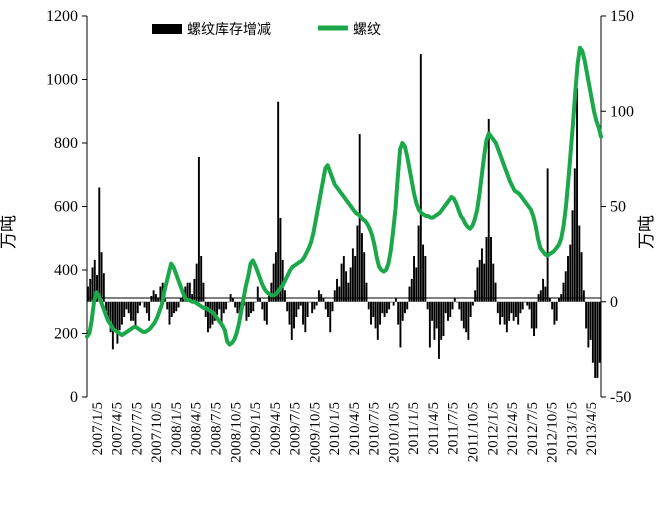 This screenshot has width=665, height=530. I want to click on right-tick-label: 150, so click(622, 16).